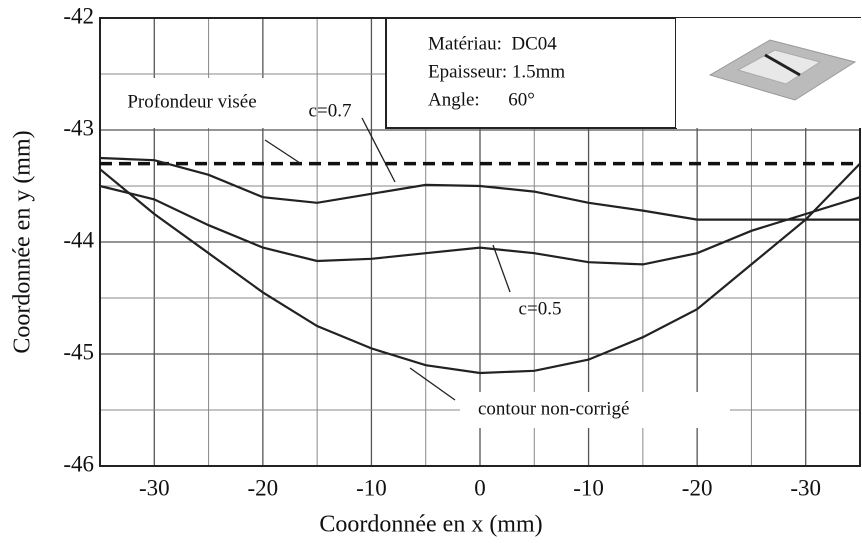  What do you see at coordinates (540, 308) in the screenshot?
I see `series-label: c=0.5` at bounding box center [540, 308].